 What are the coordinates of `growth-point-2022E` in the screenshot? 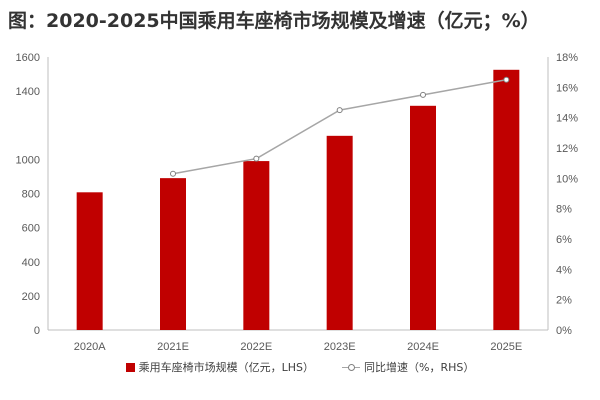 It's located at (256, 158).